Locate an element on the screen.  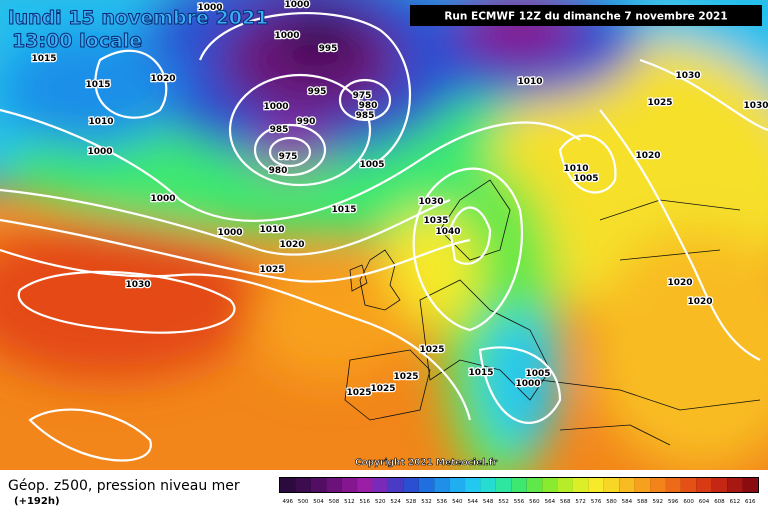
scale-label: 552 is located at coordinates (503, 502).